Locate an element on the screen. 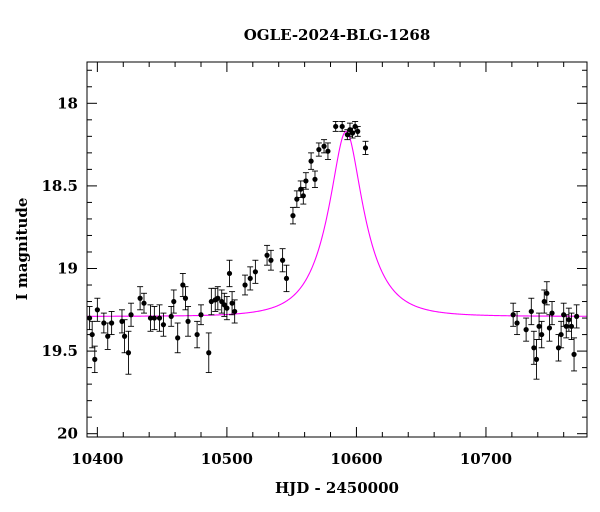  x-tick-label: 10500 is located at coordinates (227, 459).